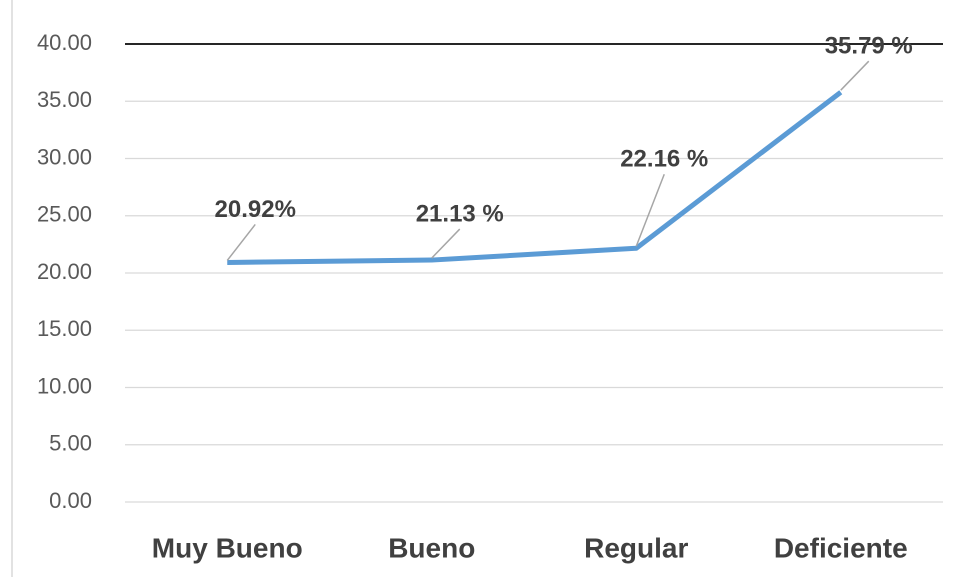 This screenshot has width=958, height=577. Describe the element at coordinates (227, 547) in the screenshot. I see `x-tick-label: Muy Bueno` at that location.